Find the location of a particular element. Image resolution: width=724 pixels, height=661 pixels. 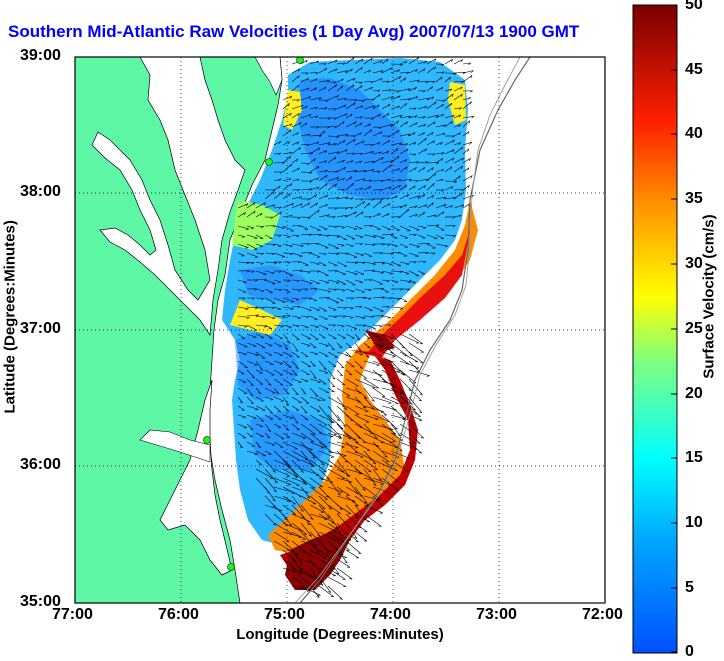

x-tick-label: 77:00 is located at coordinates (72, 615).